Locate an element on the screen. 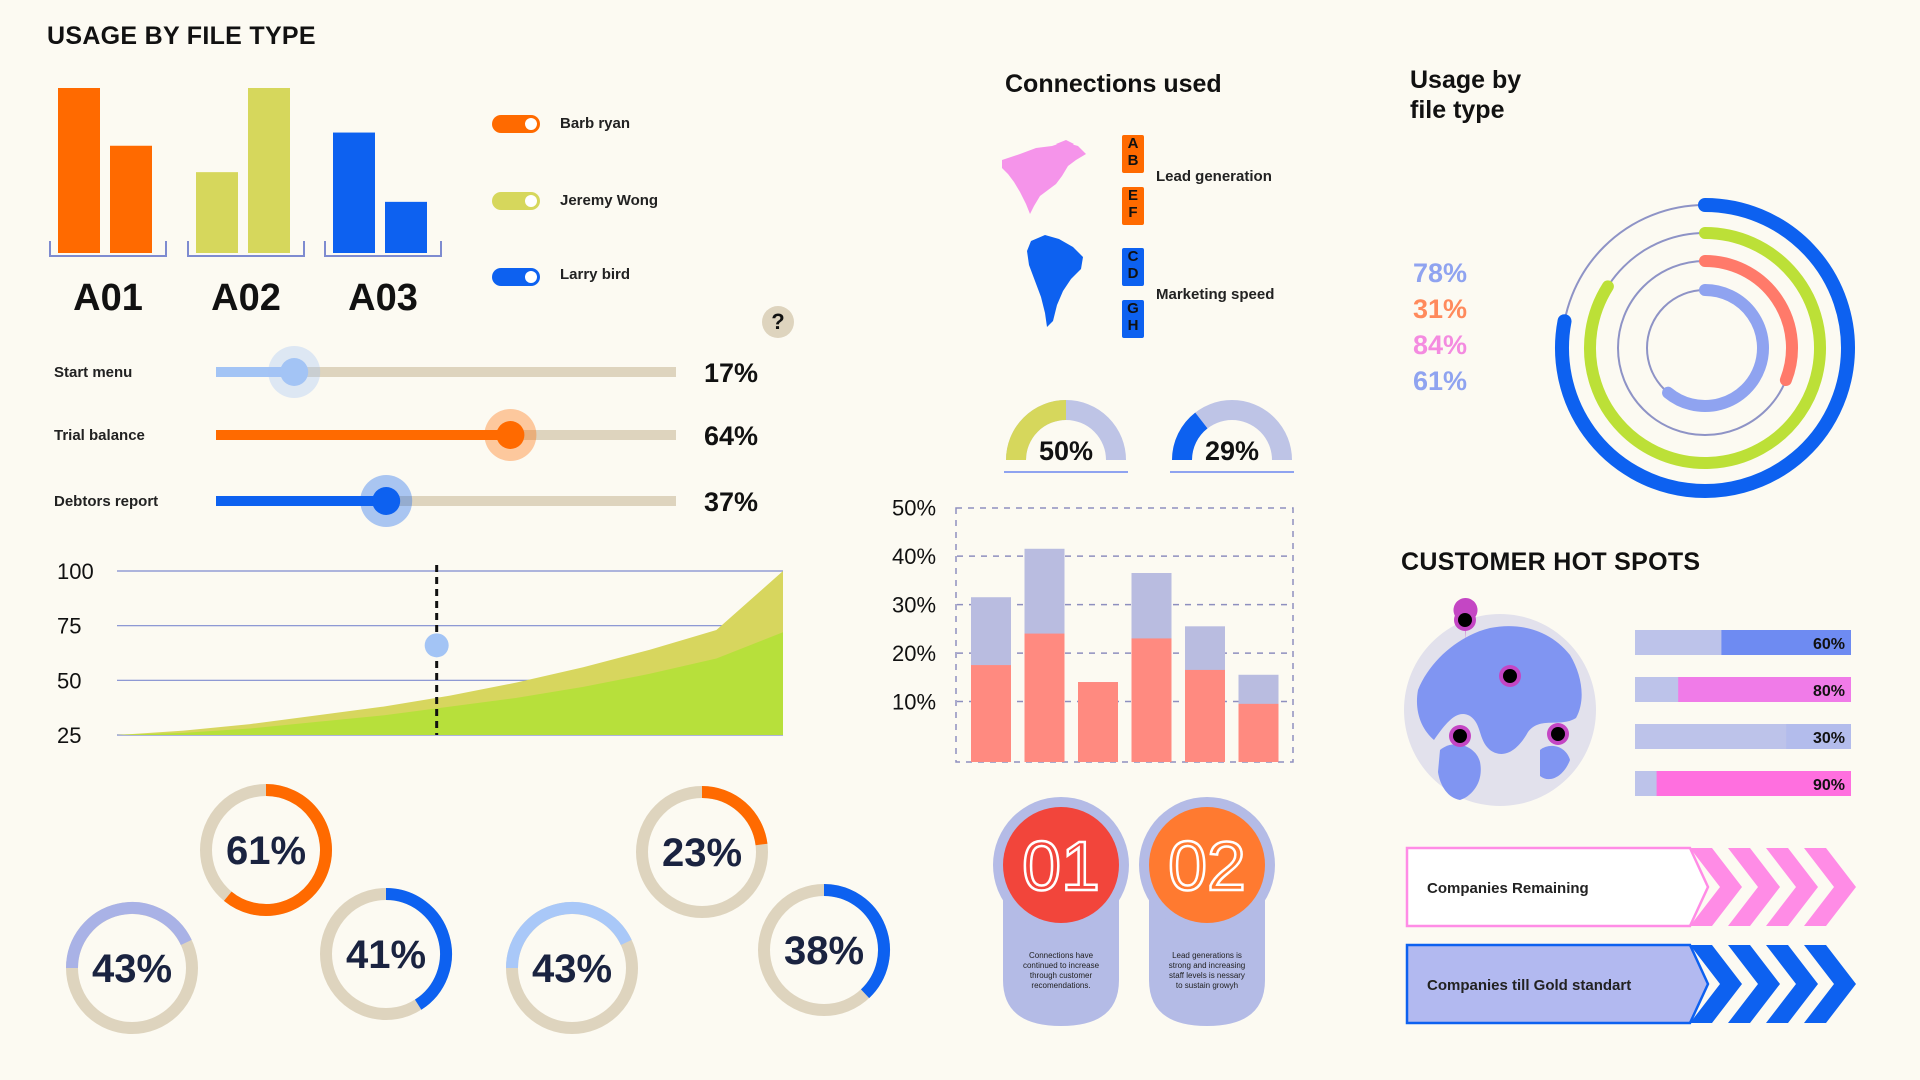 This screenshot has width=1920, height=1080. hot-spots-title: CUSTOMER HOT SPOTS is located at coordinates (1551, 562).